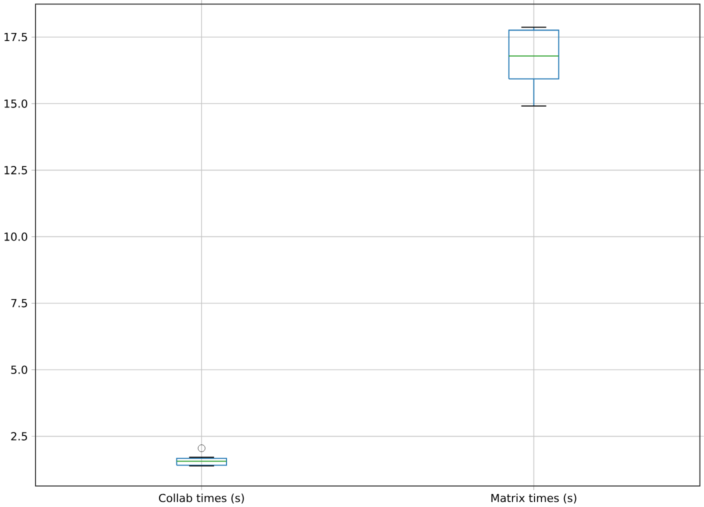 Image resolution: width=704 pixels, height=507 pixels. Describe the element at coordinates (19, 436) in the screenshot. I see `y-tick-label: 2.5` at that location.